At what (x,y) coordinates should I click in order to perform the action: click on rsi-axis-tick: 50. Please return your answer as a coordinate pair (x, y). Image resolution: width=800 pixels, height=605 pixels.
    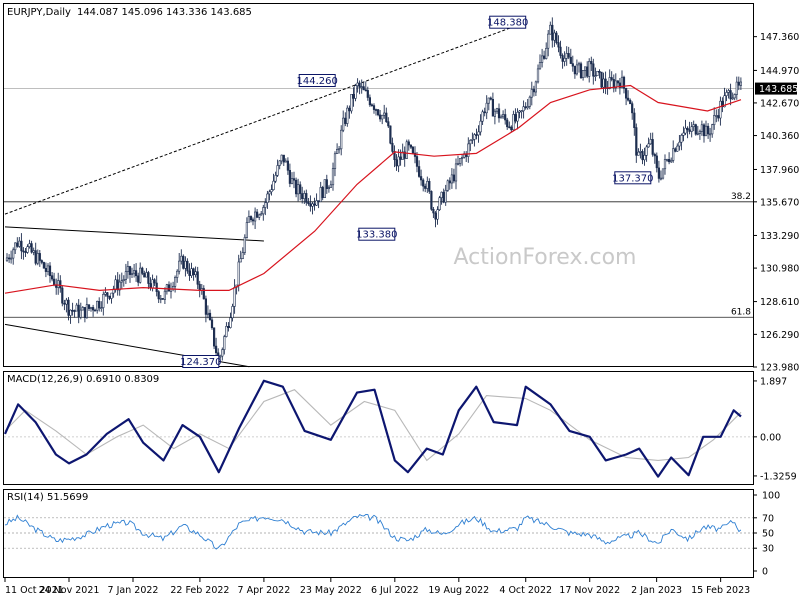
    Looking at the image, I should click on (768, 534).